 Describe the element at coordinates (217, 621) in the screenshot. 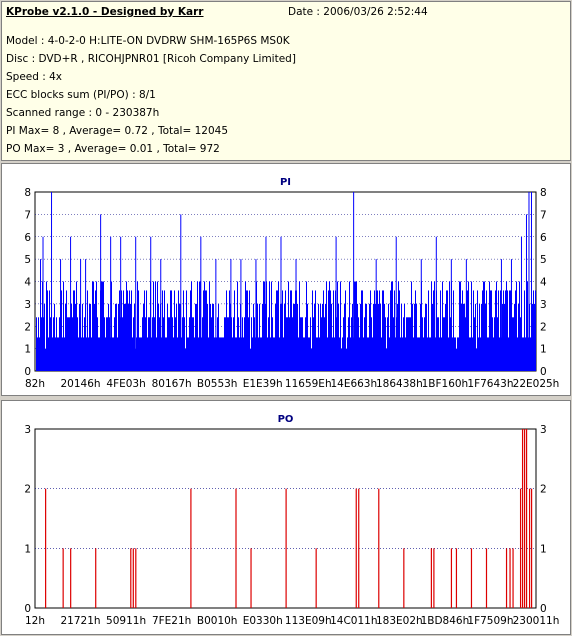

I see `x-tick-label: B0010h` at that location.